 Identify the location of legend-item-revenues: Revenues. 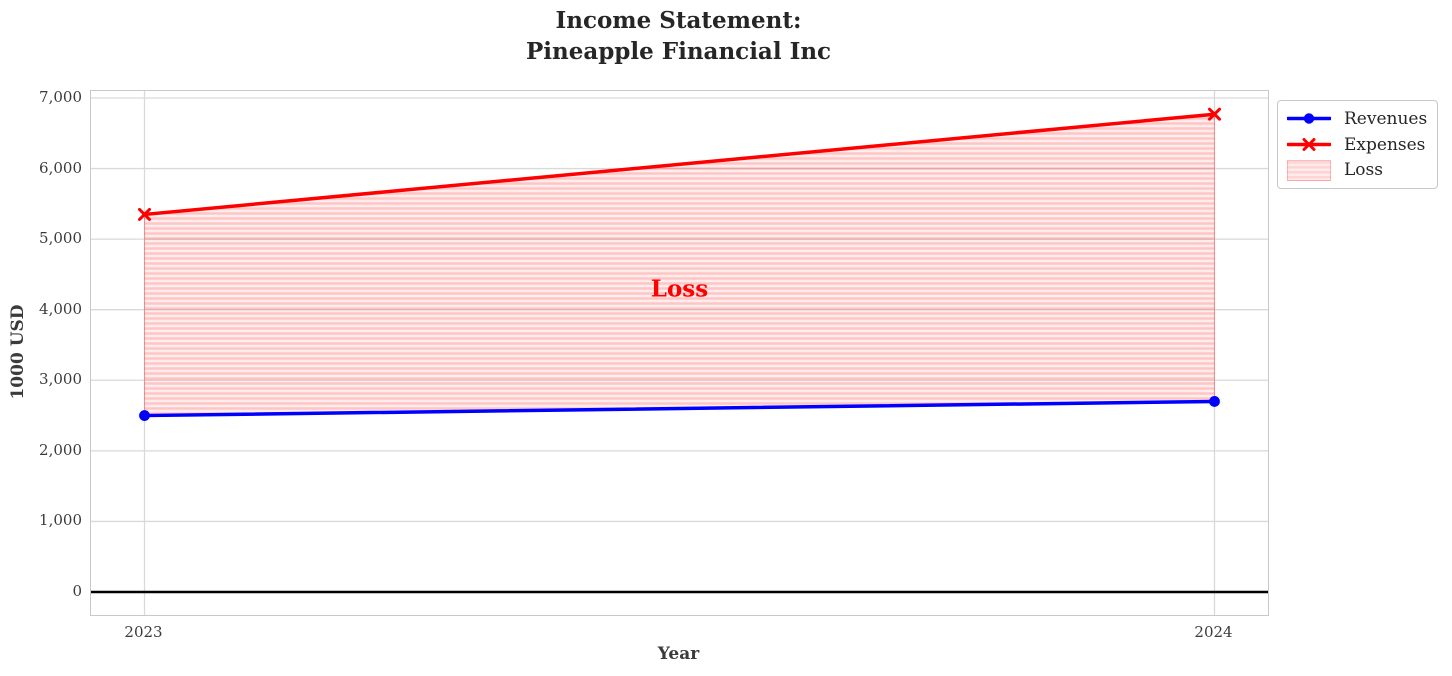
(1357, 119).